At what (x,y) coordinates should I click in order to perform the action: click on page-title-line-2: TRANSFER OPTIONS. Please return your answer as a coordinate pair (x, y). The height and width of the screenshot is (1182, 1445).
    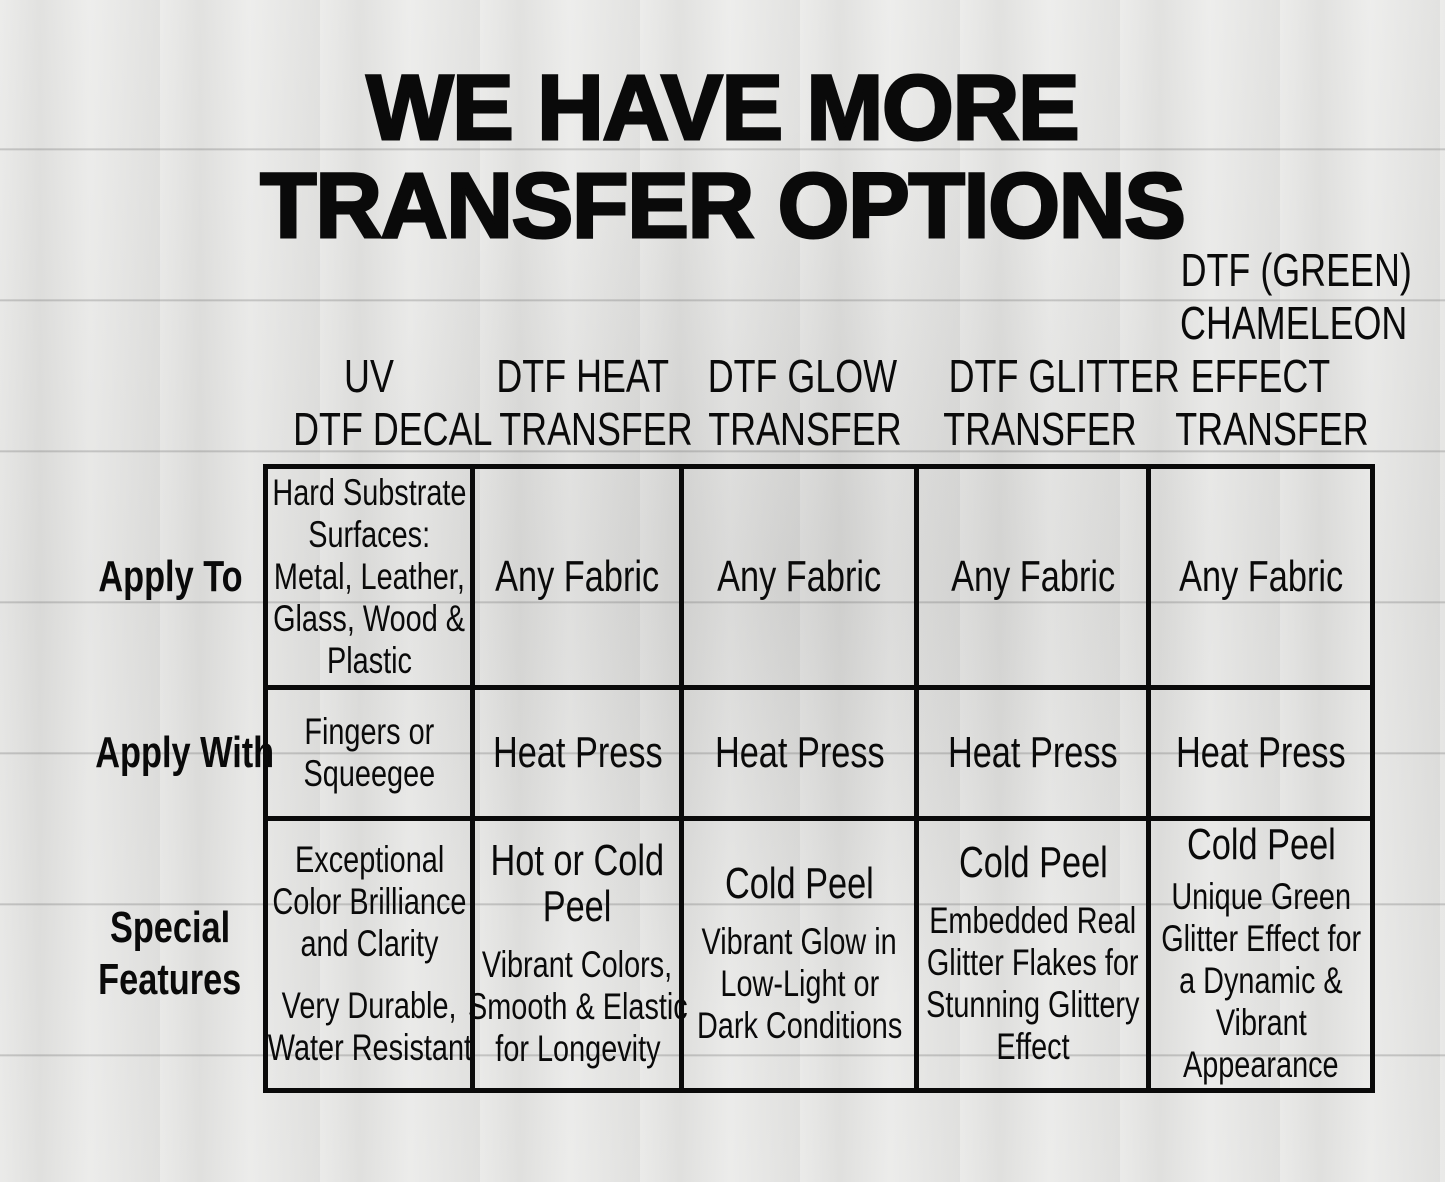
    Looking at the image, I should click on (723, 206).